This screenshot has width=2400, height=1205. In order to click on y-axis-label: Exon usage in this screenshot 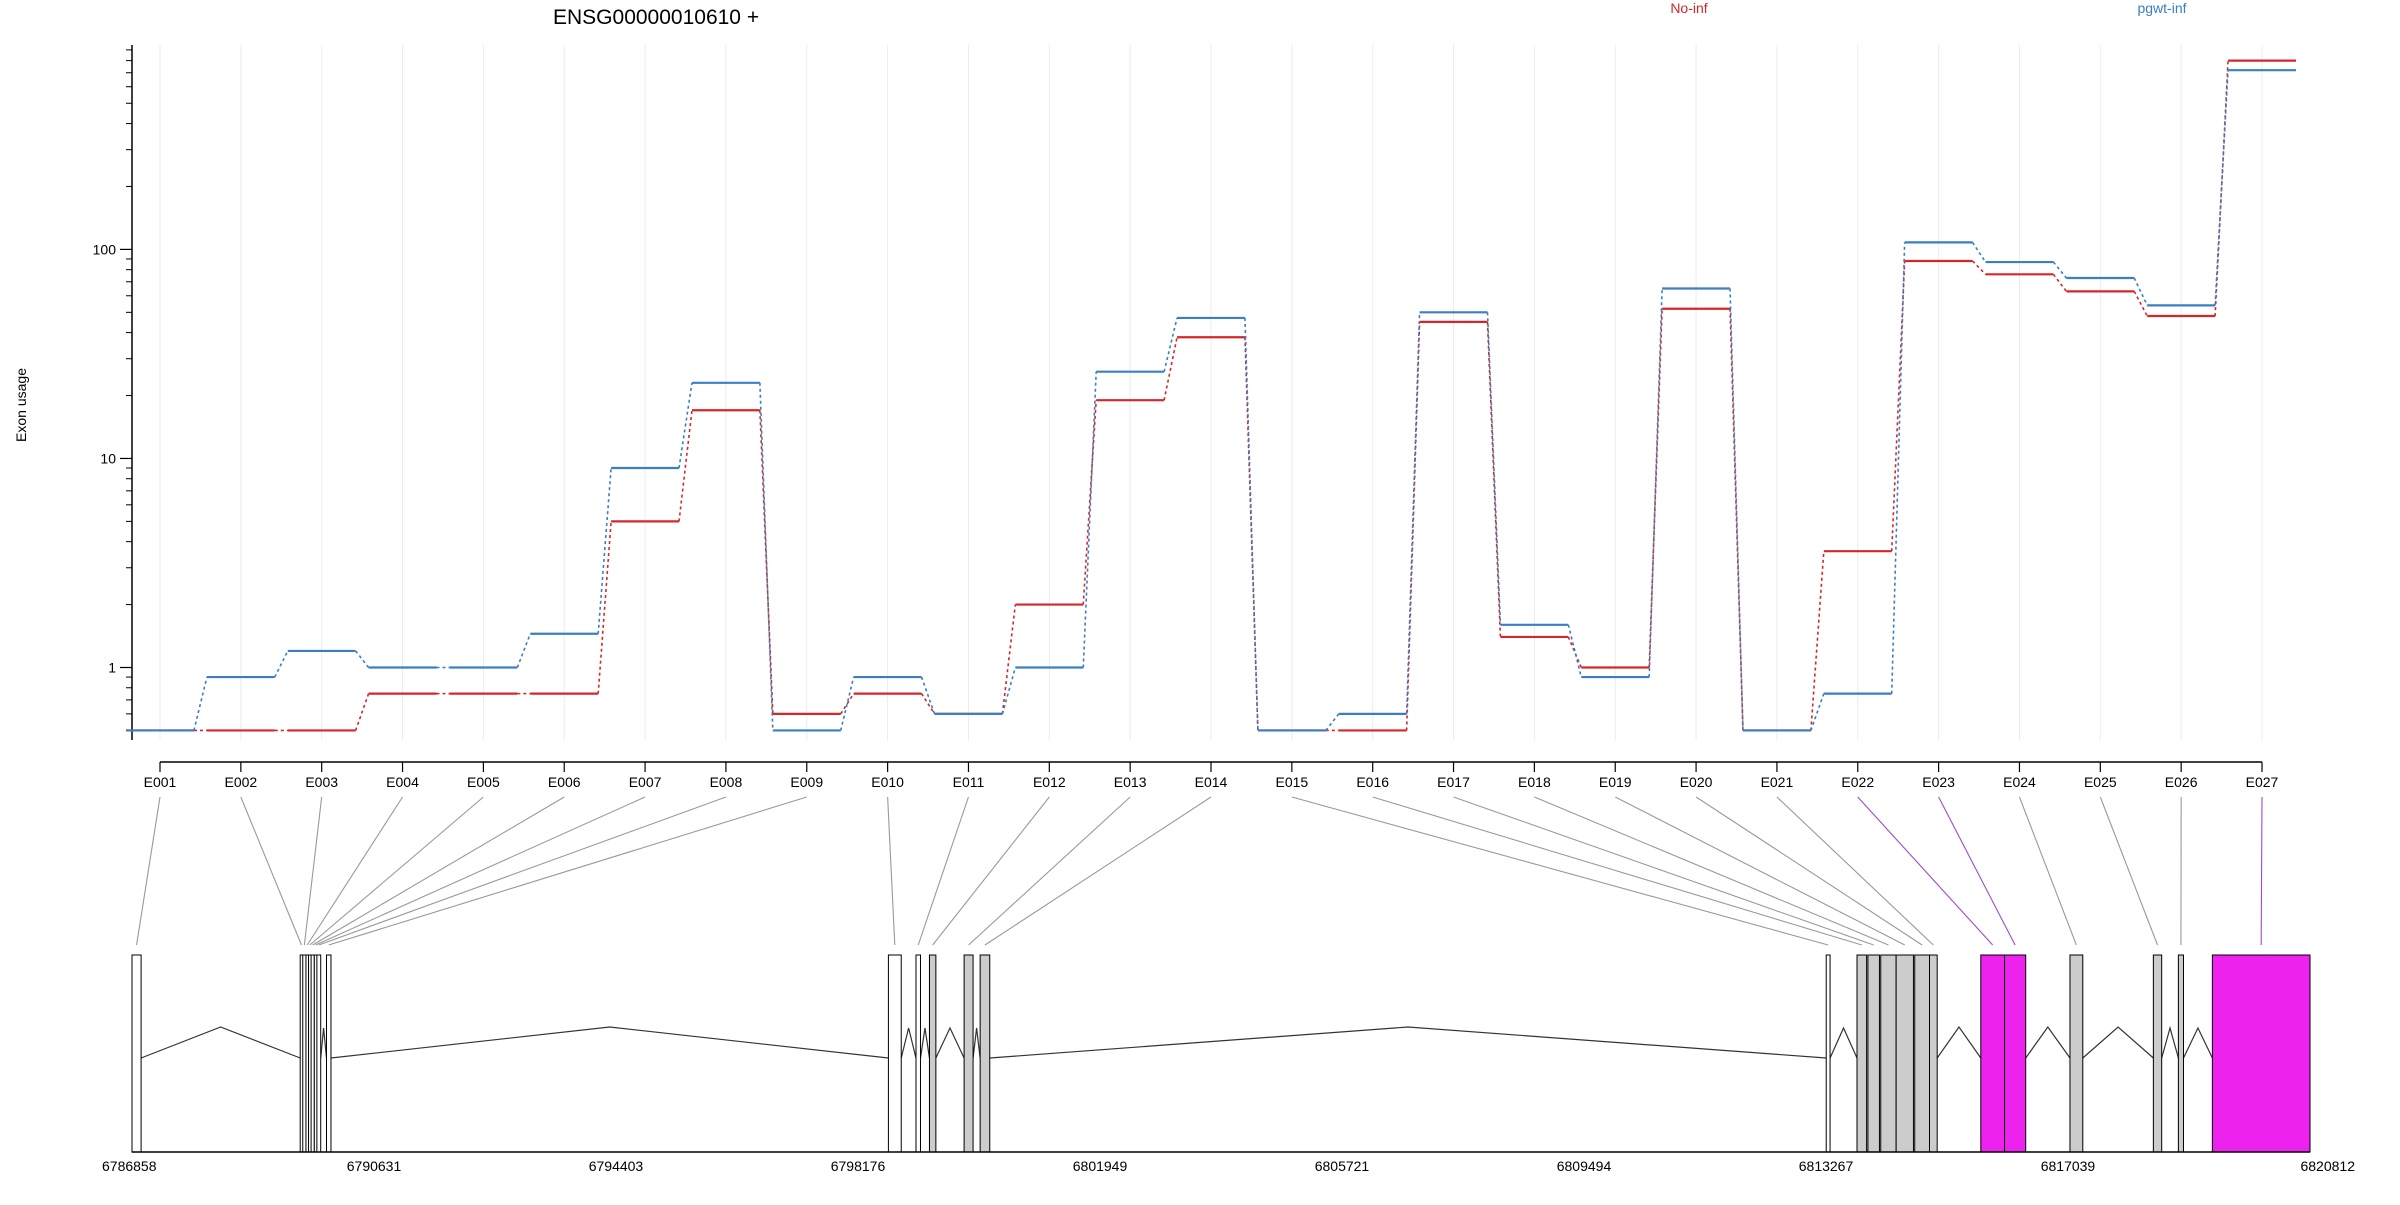, I will do `click(21, 405)`.